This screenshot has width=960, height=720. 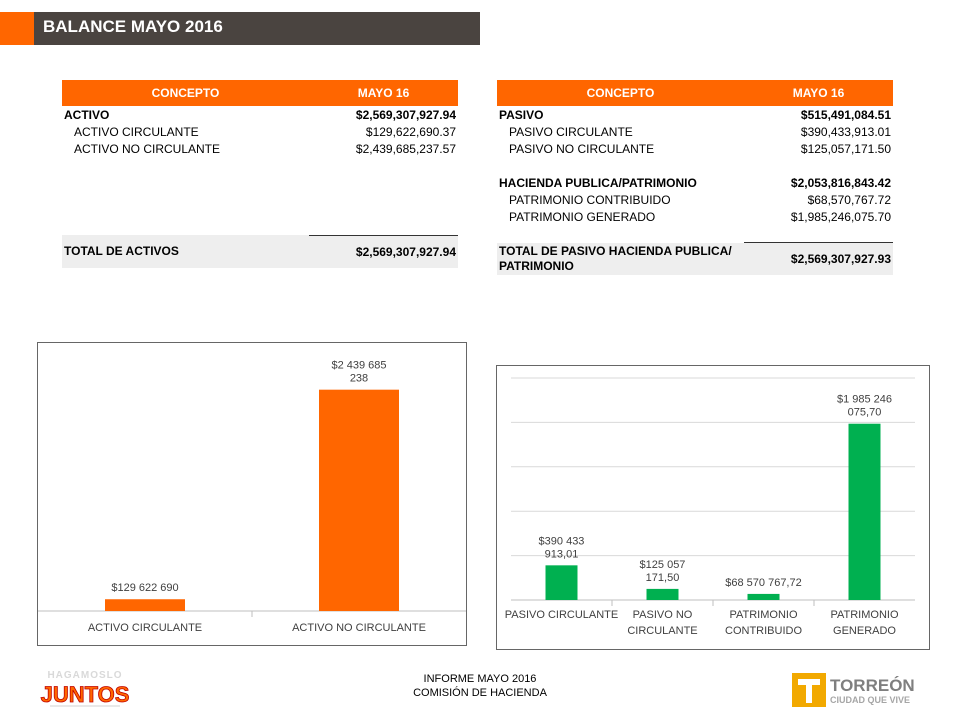 What do you see at coordinates (845, 114) in the screenshot?
I see `row-value: $515,491,084.51` at bounding box center [845, 114].